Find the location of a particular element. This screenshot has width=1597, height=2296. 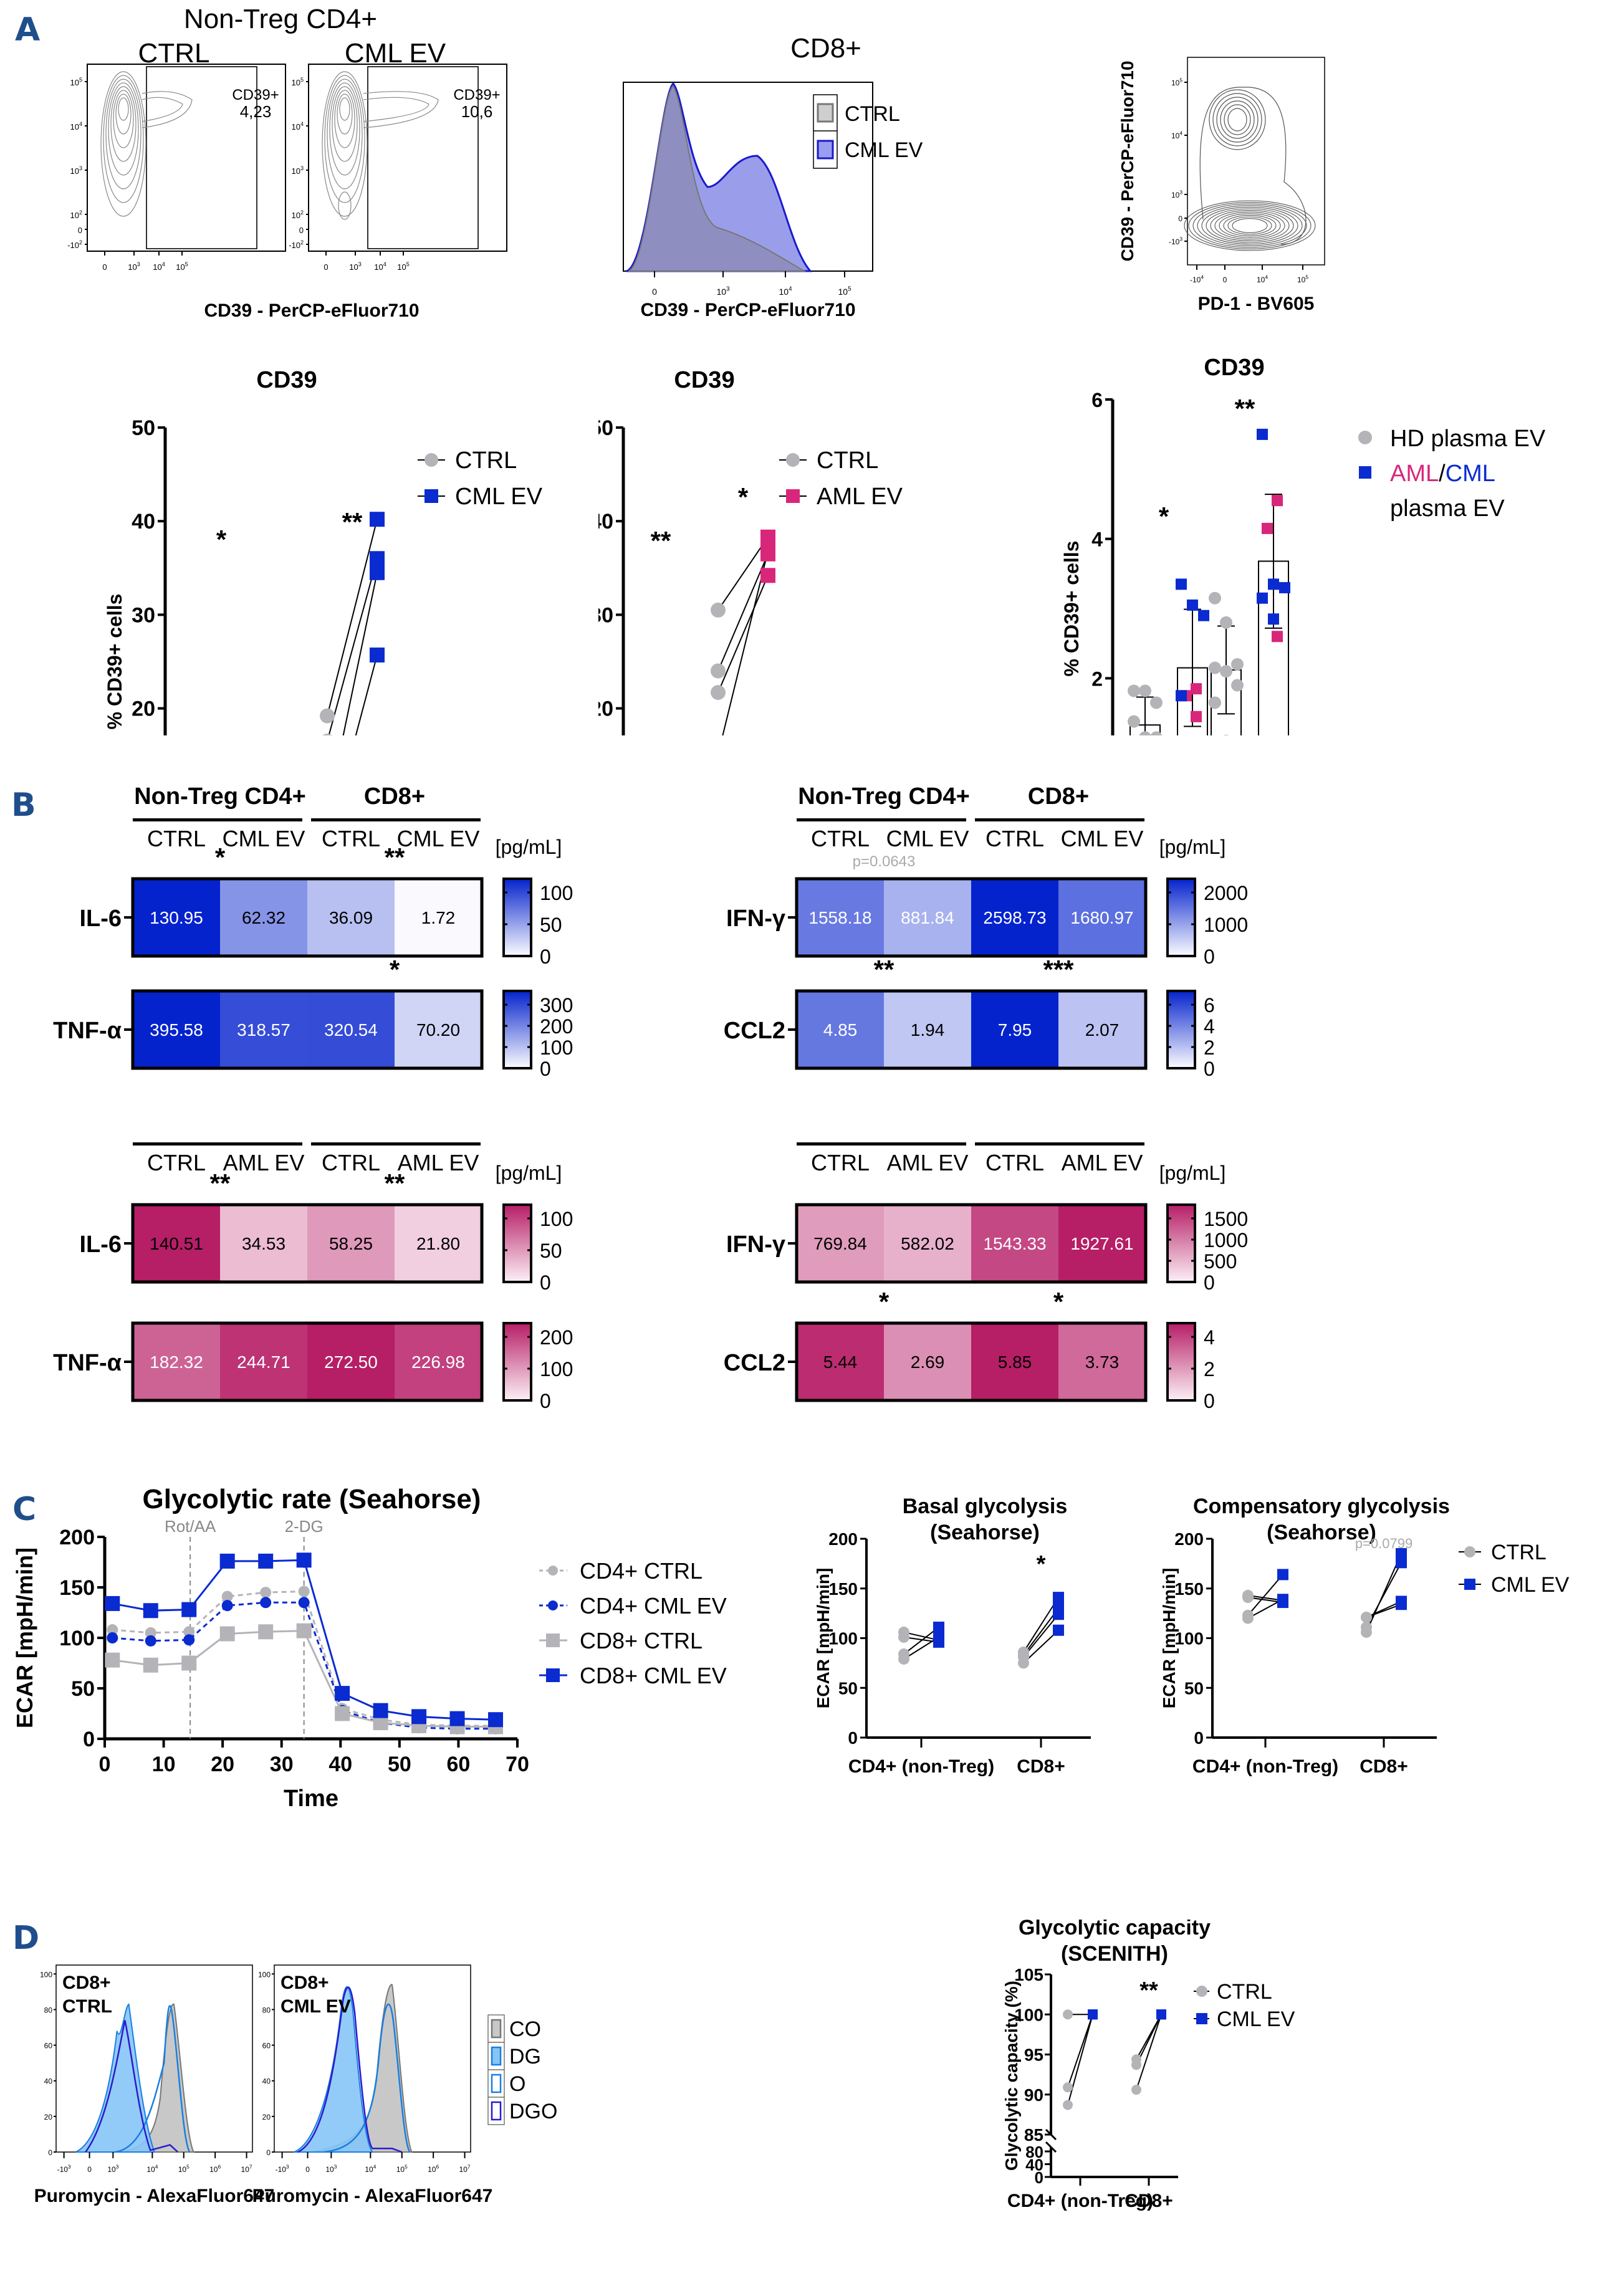

axis-break is located at coordinates (1051, 2147).